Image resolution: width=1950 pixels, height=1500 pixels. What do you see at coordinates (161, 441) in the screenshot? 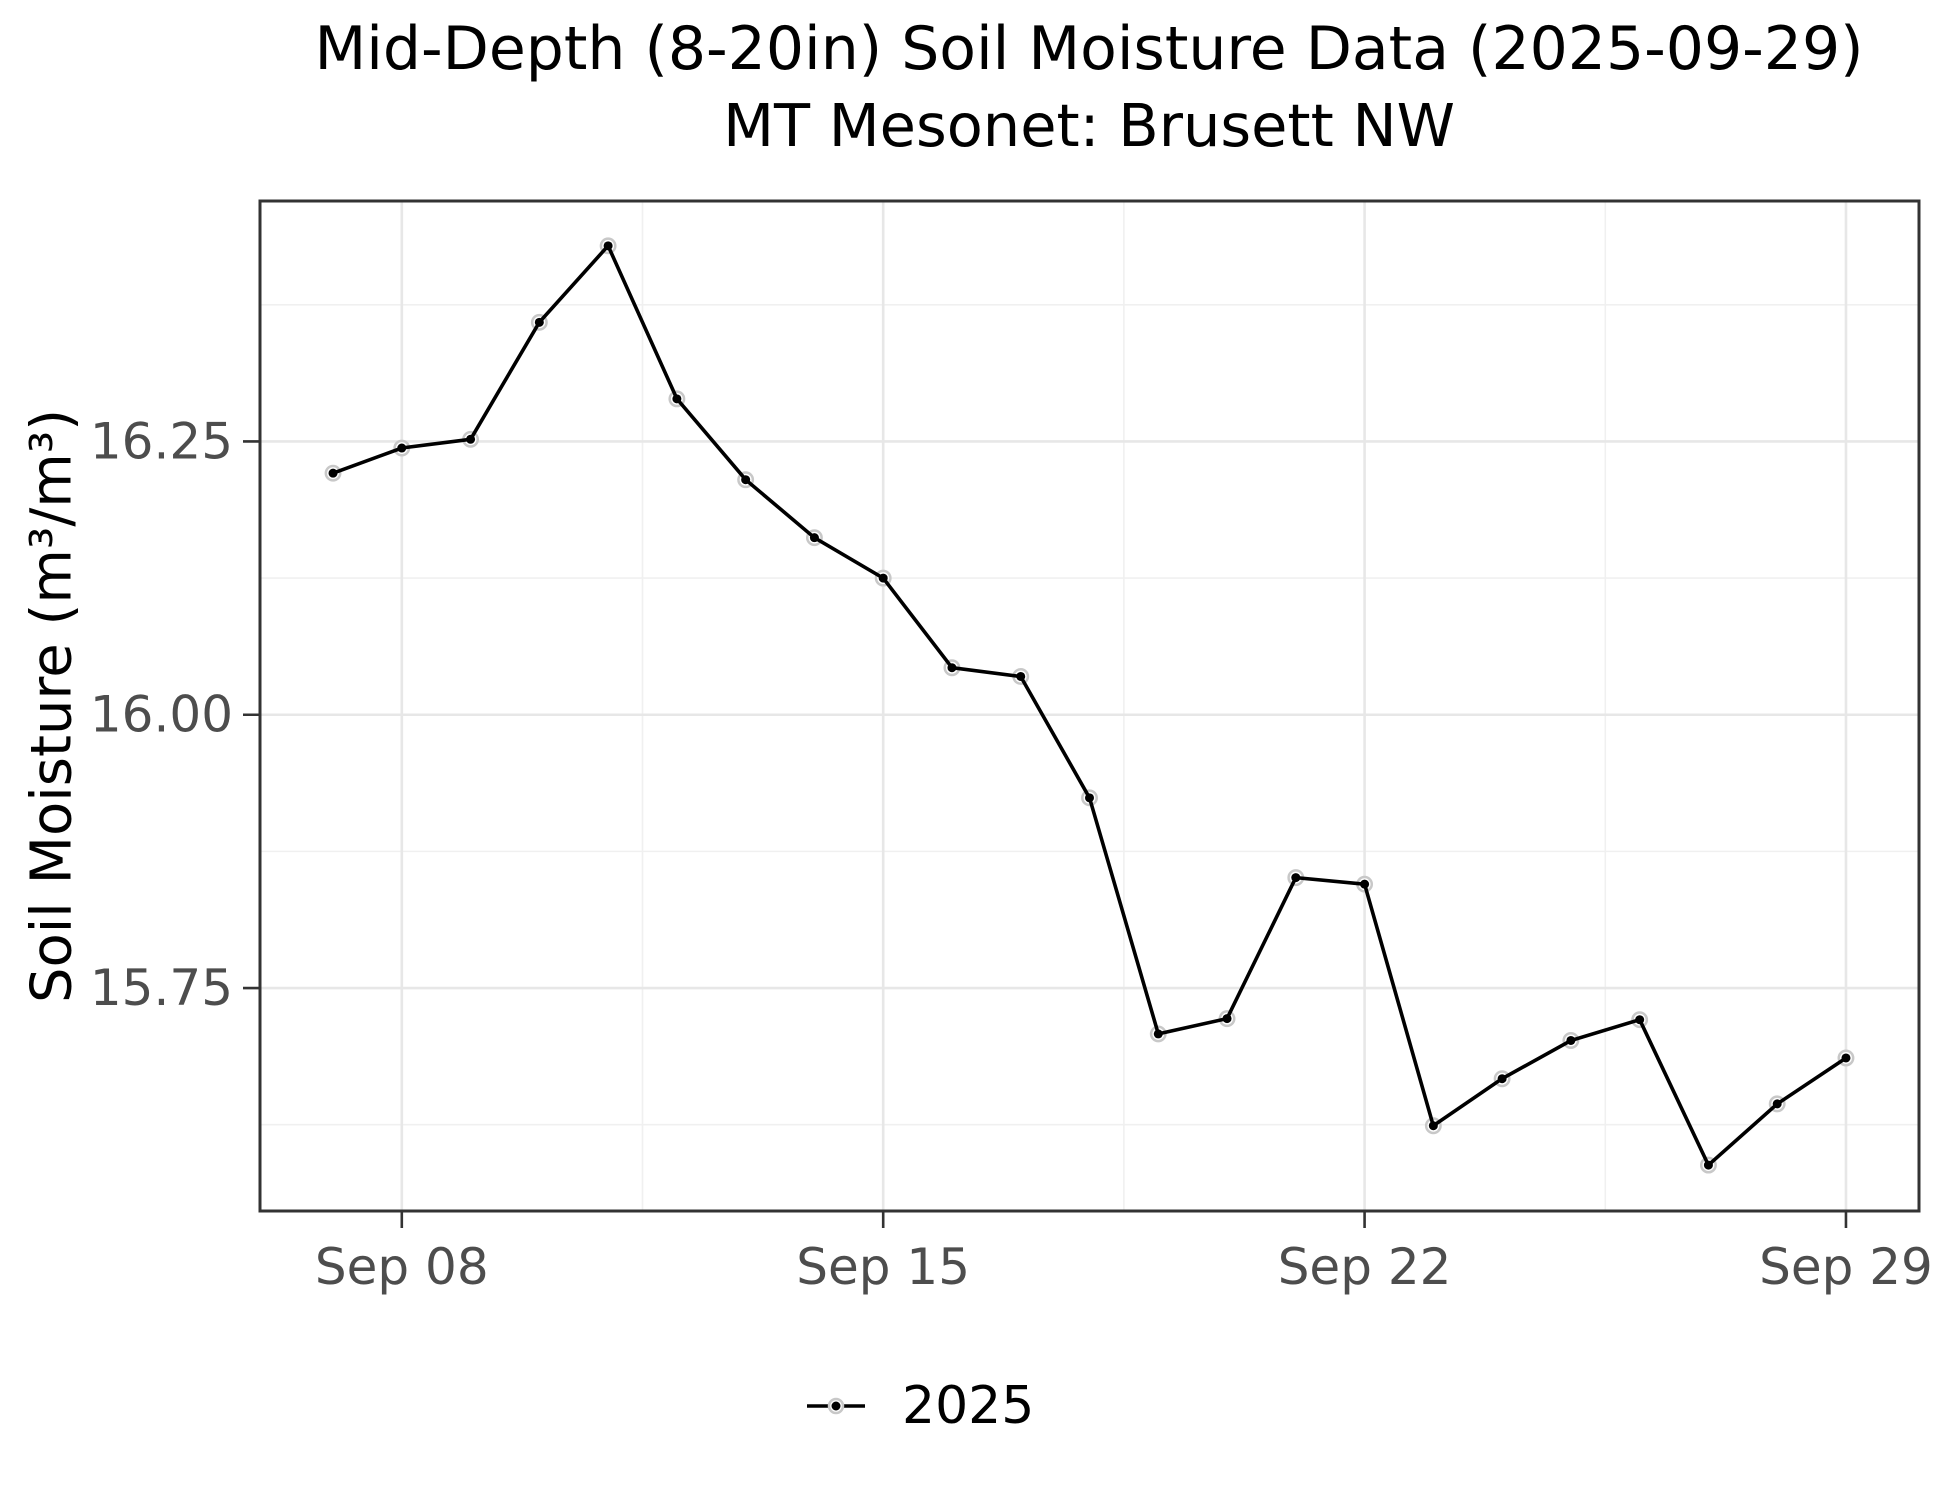
I see `y-tick-label: 16.25` at bounding box center [161, 441].